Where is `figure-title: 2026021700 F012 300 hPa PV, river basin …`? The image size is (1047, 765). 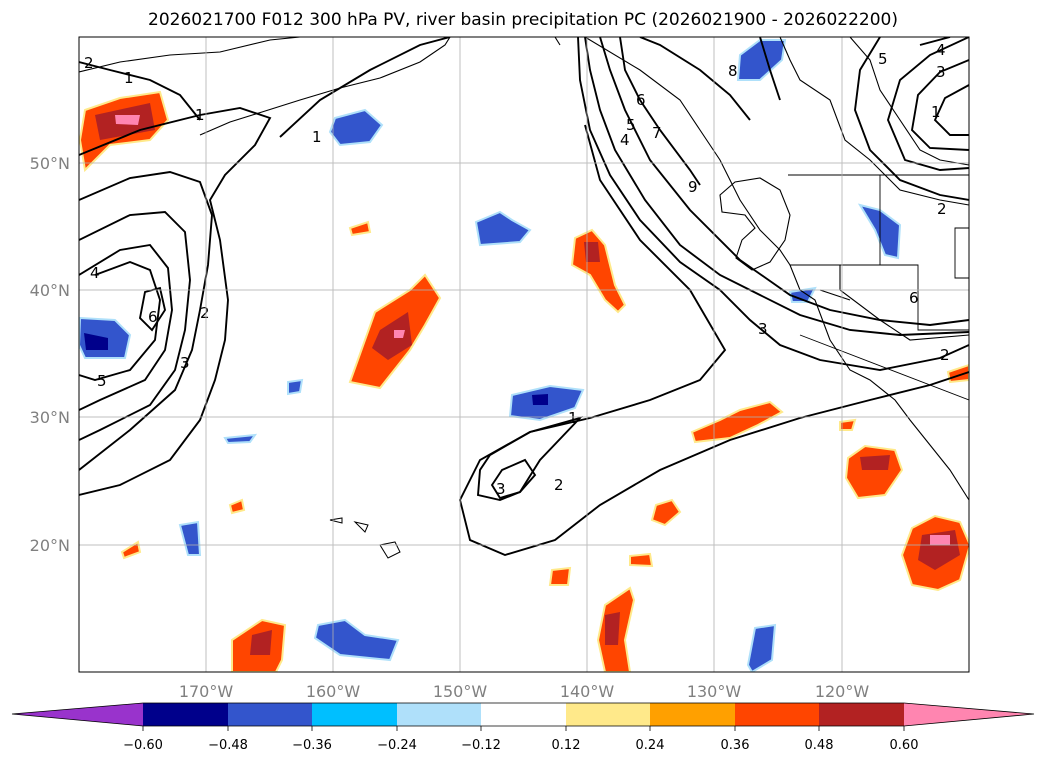 figure-title: 2026021700 F012 300 hPa PV, river basin … is located at coordinates (523, 20).